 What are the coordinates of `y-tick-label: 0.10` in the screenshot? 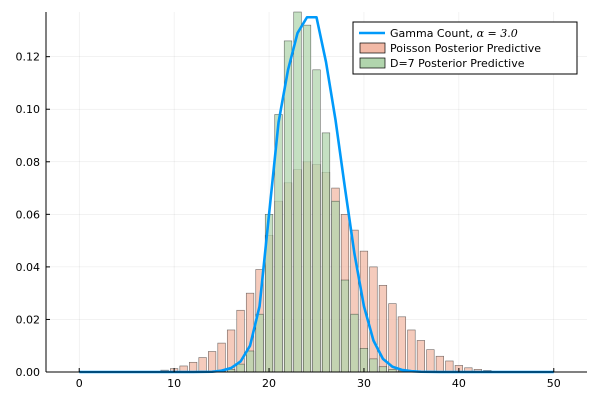 It's located at (28, 109).